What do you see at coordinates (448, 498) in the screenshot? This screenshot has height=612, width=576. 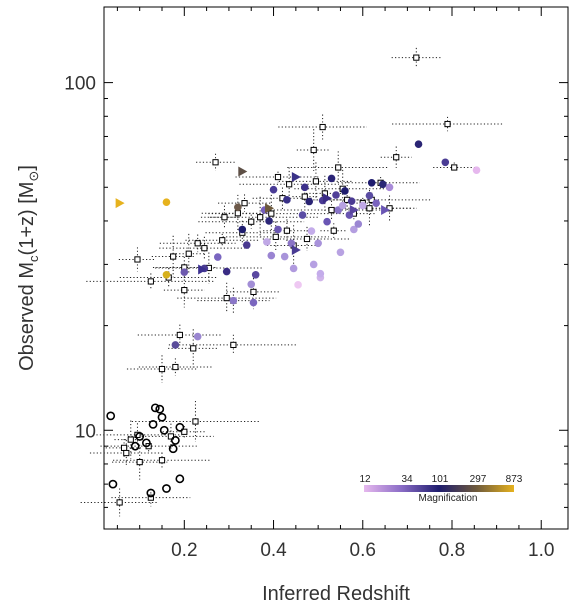 I see `colorbar-title: Magnification` at bounding box center [448, 498].